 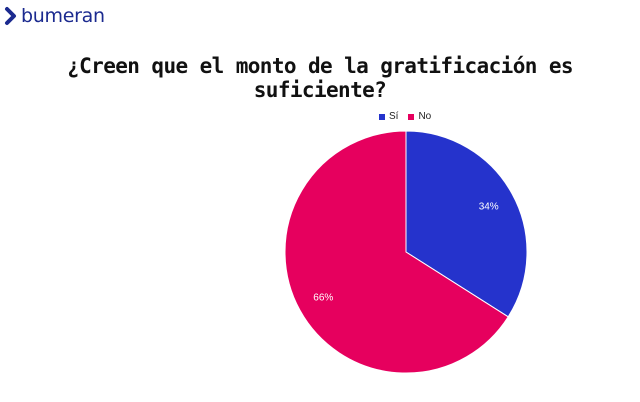 I want to click on legend-label-si: Sí, so click(x=394, y=116).